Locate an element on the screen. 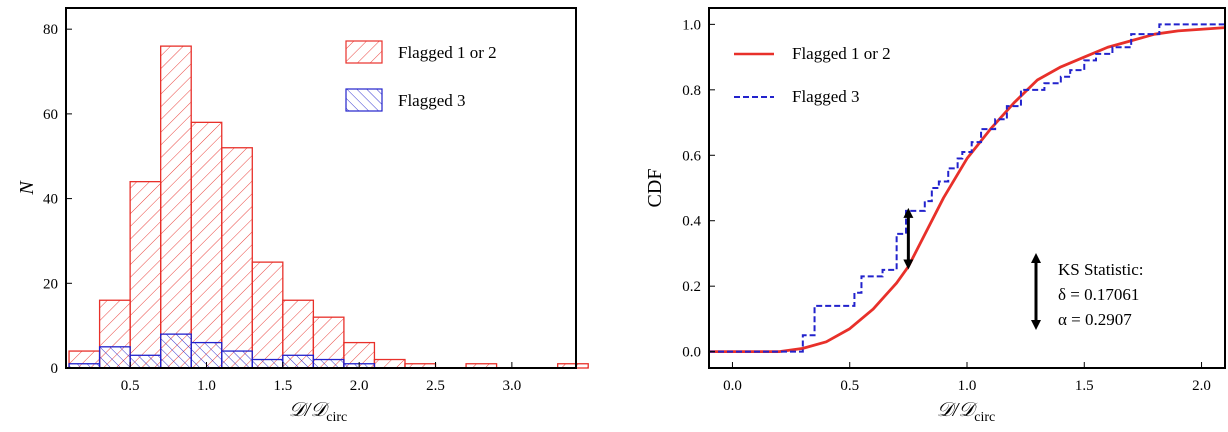 This screenshot has height=432, width=1228. y-tick-label: 0.4 is located at coordinates (691, 222).